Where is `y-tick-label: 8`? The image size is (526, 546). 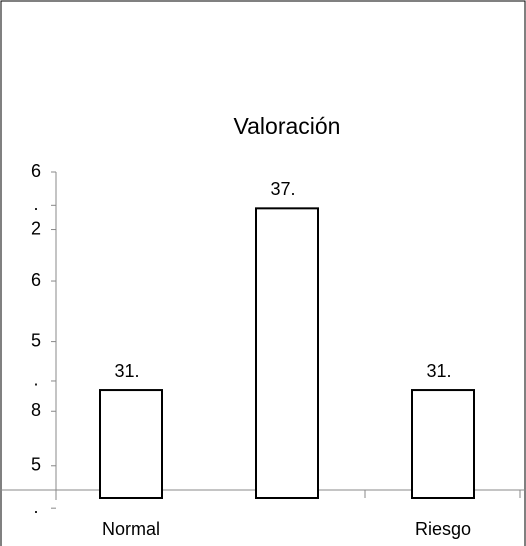 y-tick-label: 8 is located at coordinates (36, 410).